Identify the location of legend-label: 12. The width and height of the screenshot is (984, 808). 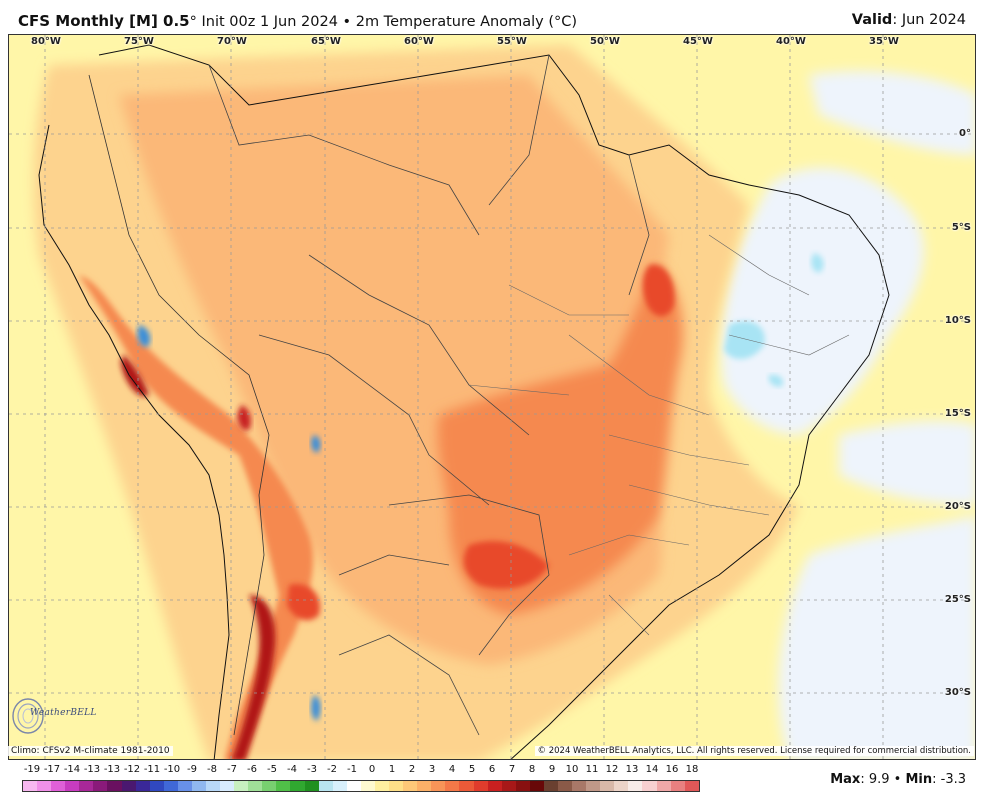
(612, 769).